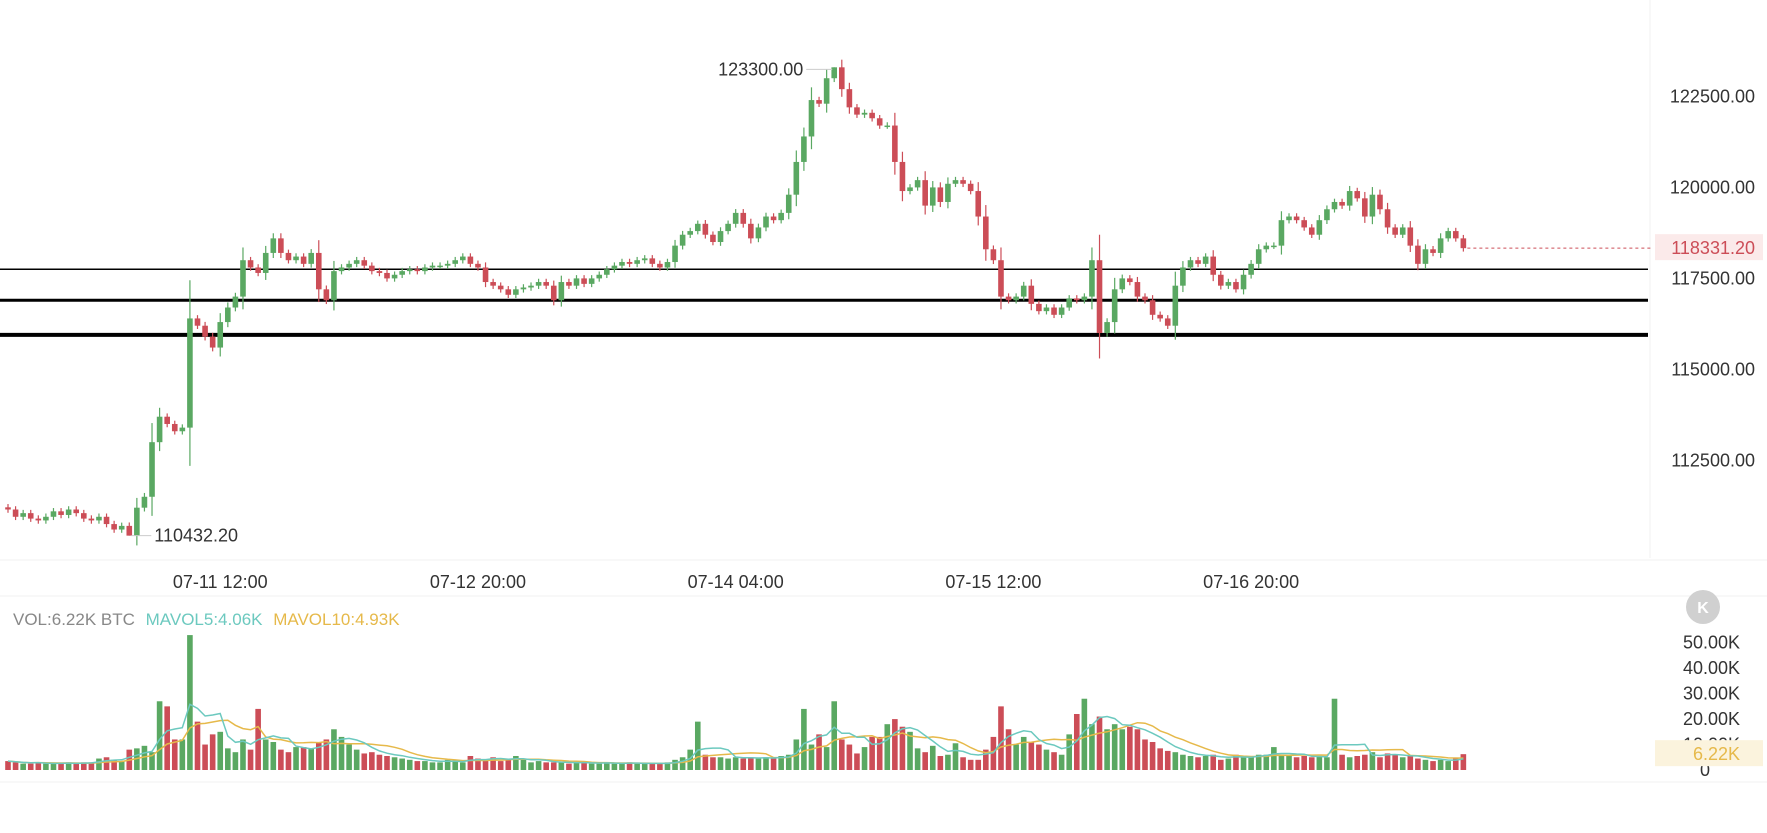  I want to click on time-tick-label: 07-16 20:00, so click(1251, 582).